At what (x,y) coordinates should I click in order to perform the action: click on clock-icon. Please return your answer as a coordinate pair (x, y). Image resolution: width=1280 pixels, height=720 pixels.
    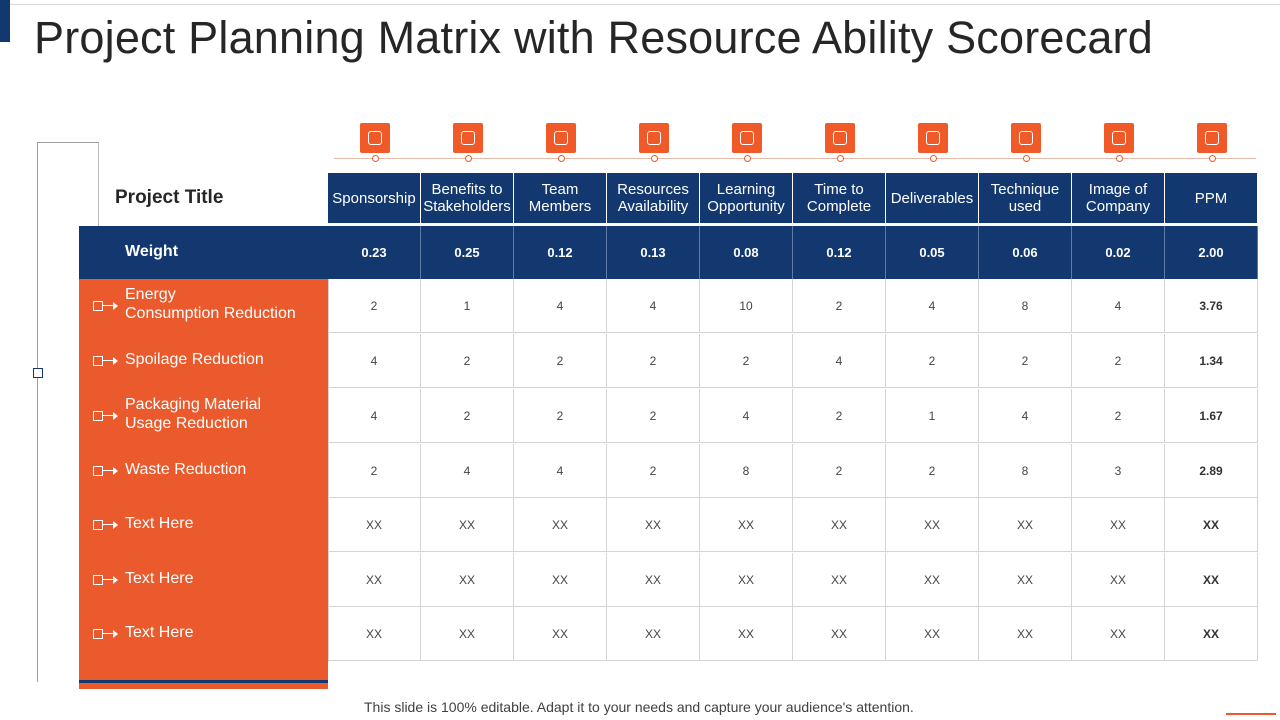
    Looking at the image, I should click on (839, 138).